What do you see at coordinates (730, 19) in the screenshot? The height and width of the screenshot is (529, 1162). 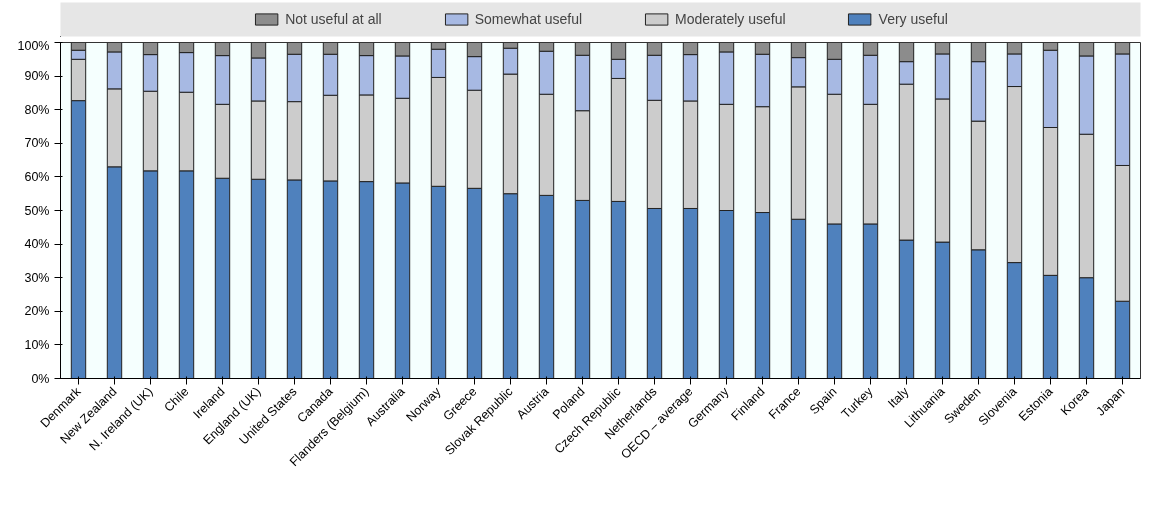 I see `legend-label: Moderately useful` at bounding box center [730, 19].